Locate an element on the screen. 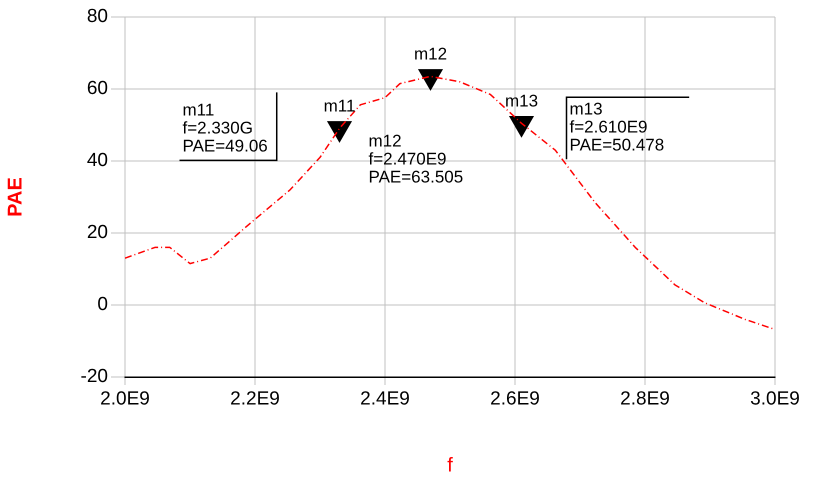  y-tick-label: 60 is located at coordinates (97, 89).